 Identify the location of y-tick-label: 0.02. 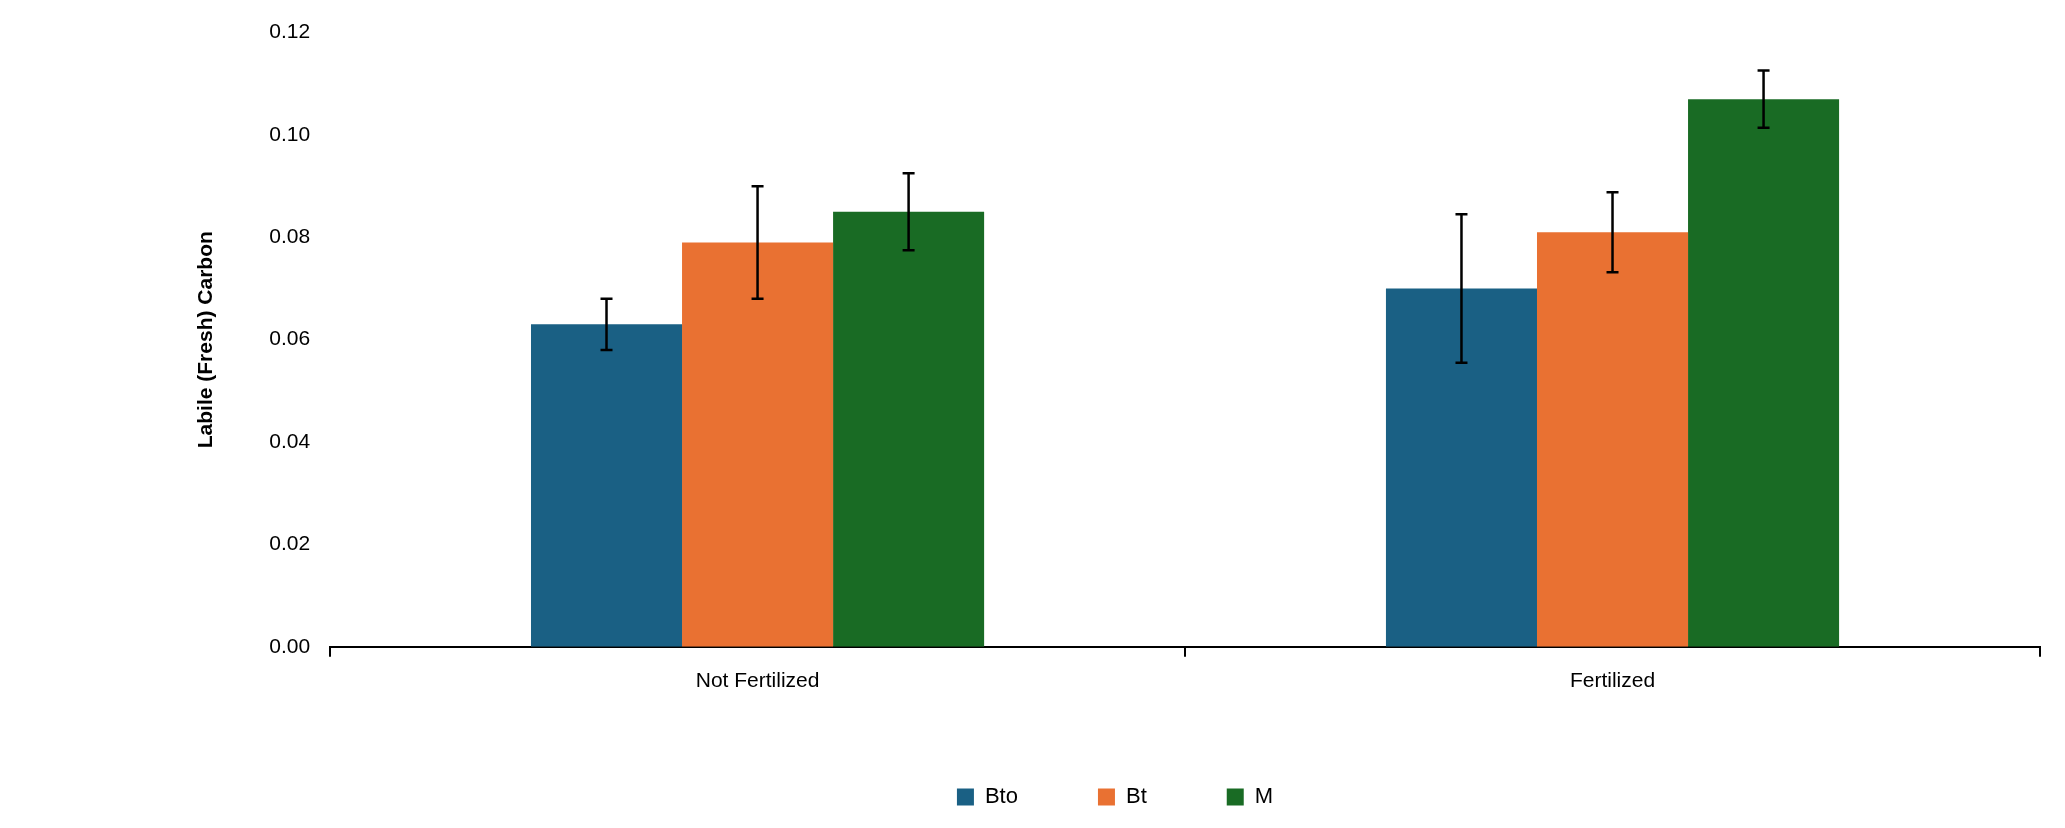
(290, 543).